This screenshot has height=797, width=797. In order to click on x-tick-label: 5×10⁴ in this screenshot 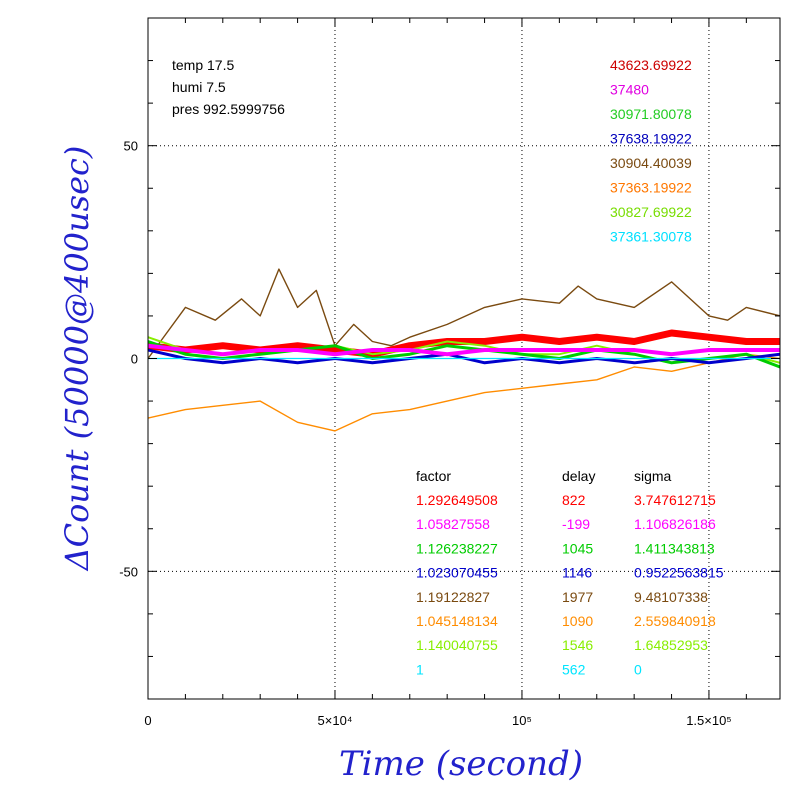, I will do `click(335, 720)`.